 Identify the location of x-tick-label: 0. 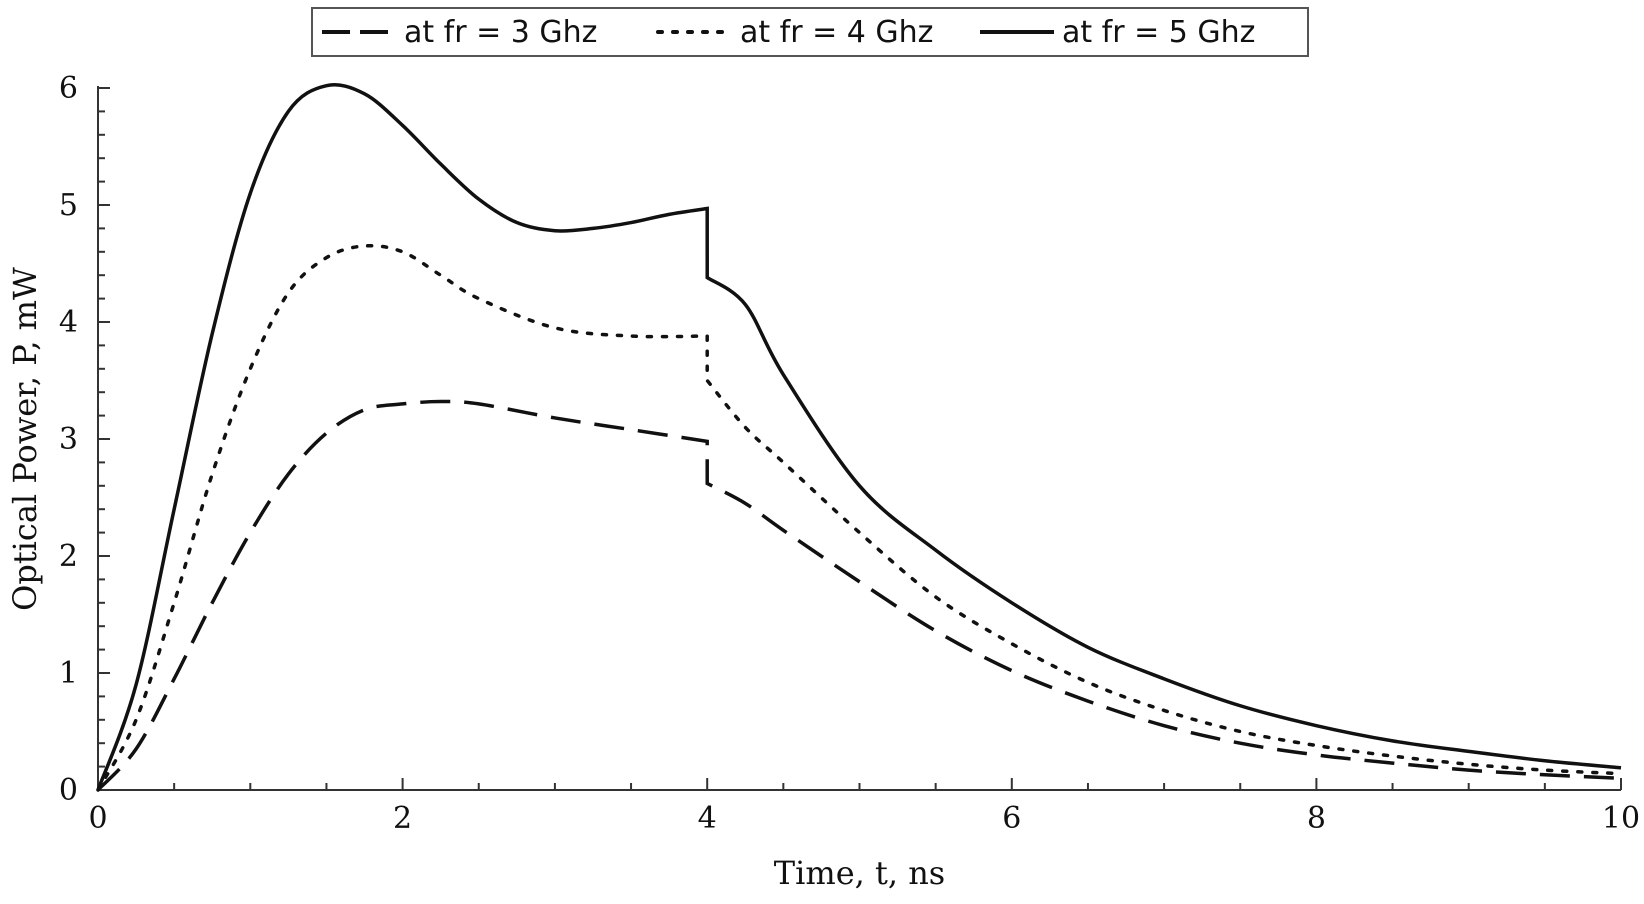
(97, 818).